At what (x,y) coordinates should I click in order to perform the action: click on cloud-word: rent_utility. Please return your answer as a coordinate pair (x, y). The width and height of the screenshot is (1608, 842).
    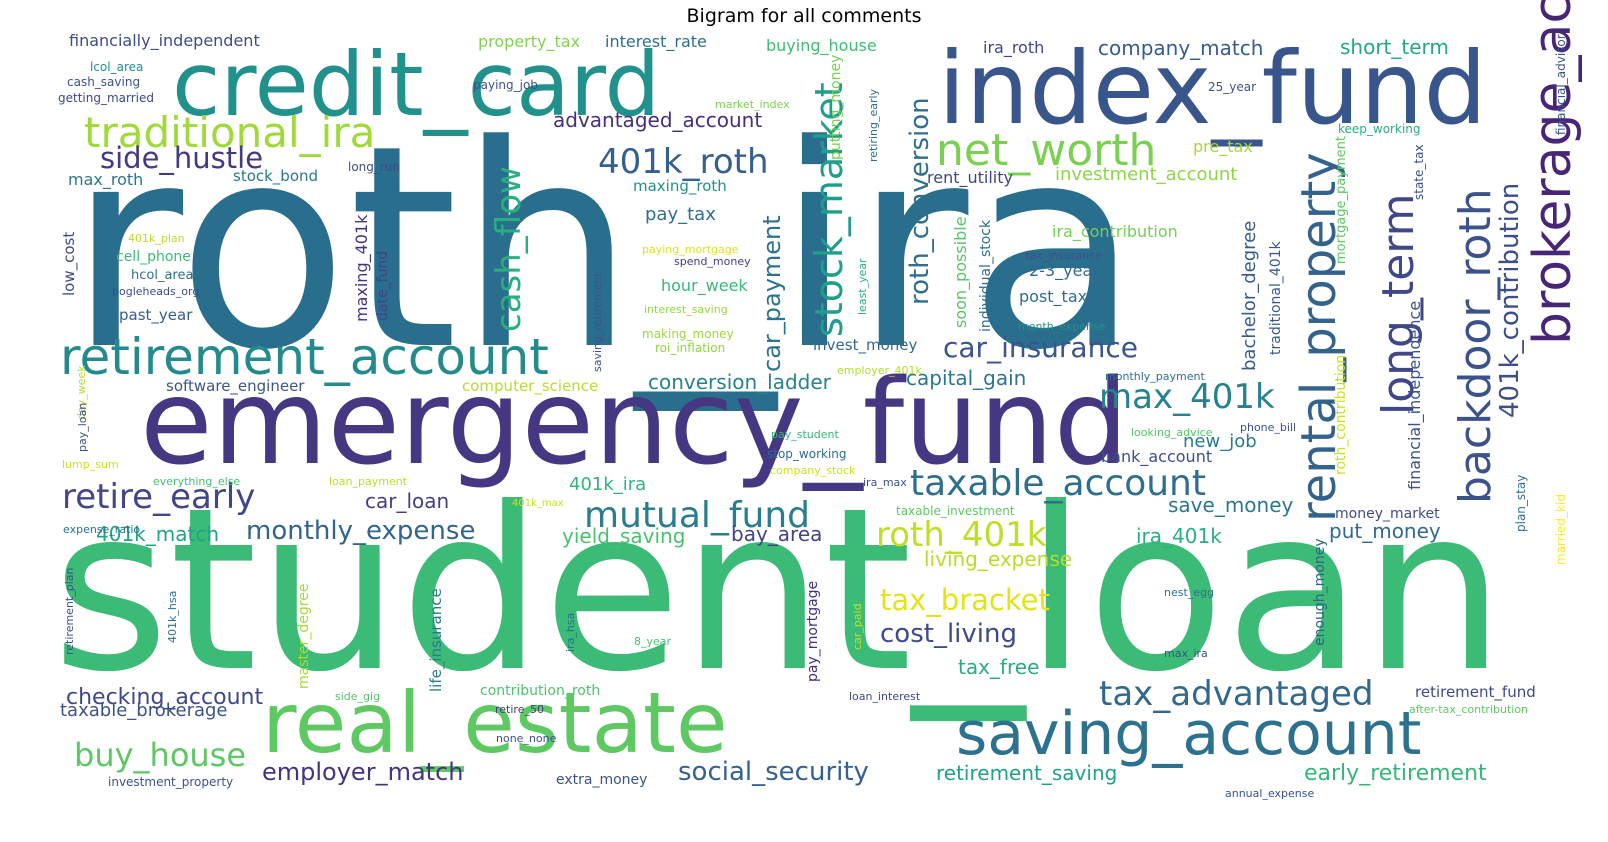
    Looking at the image, I should click on (970, 178).